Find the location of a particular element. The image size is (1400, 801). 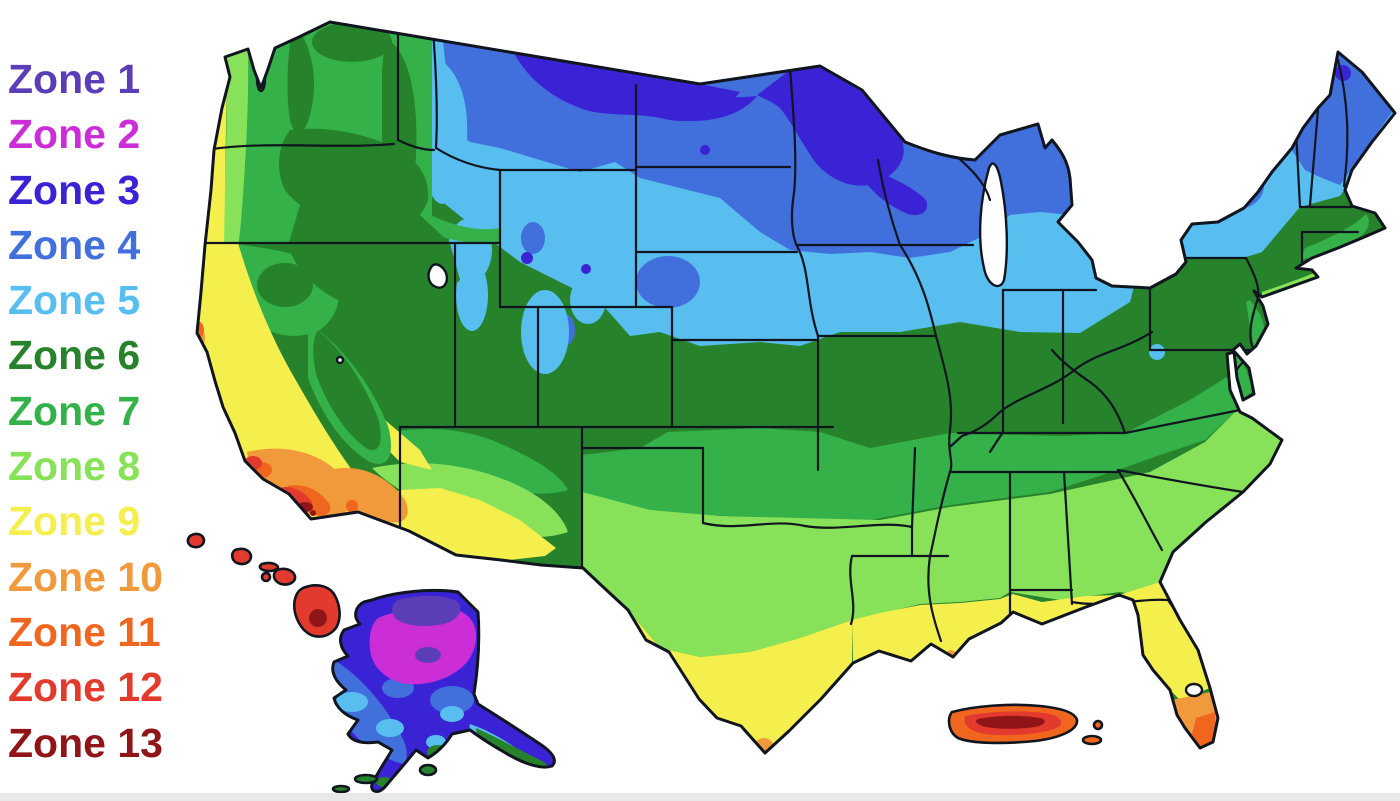

border-wa-id is located at coordinates (416, 89).